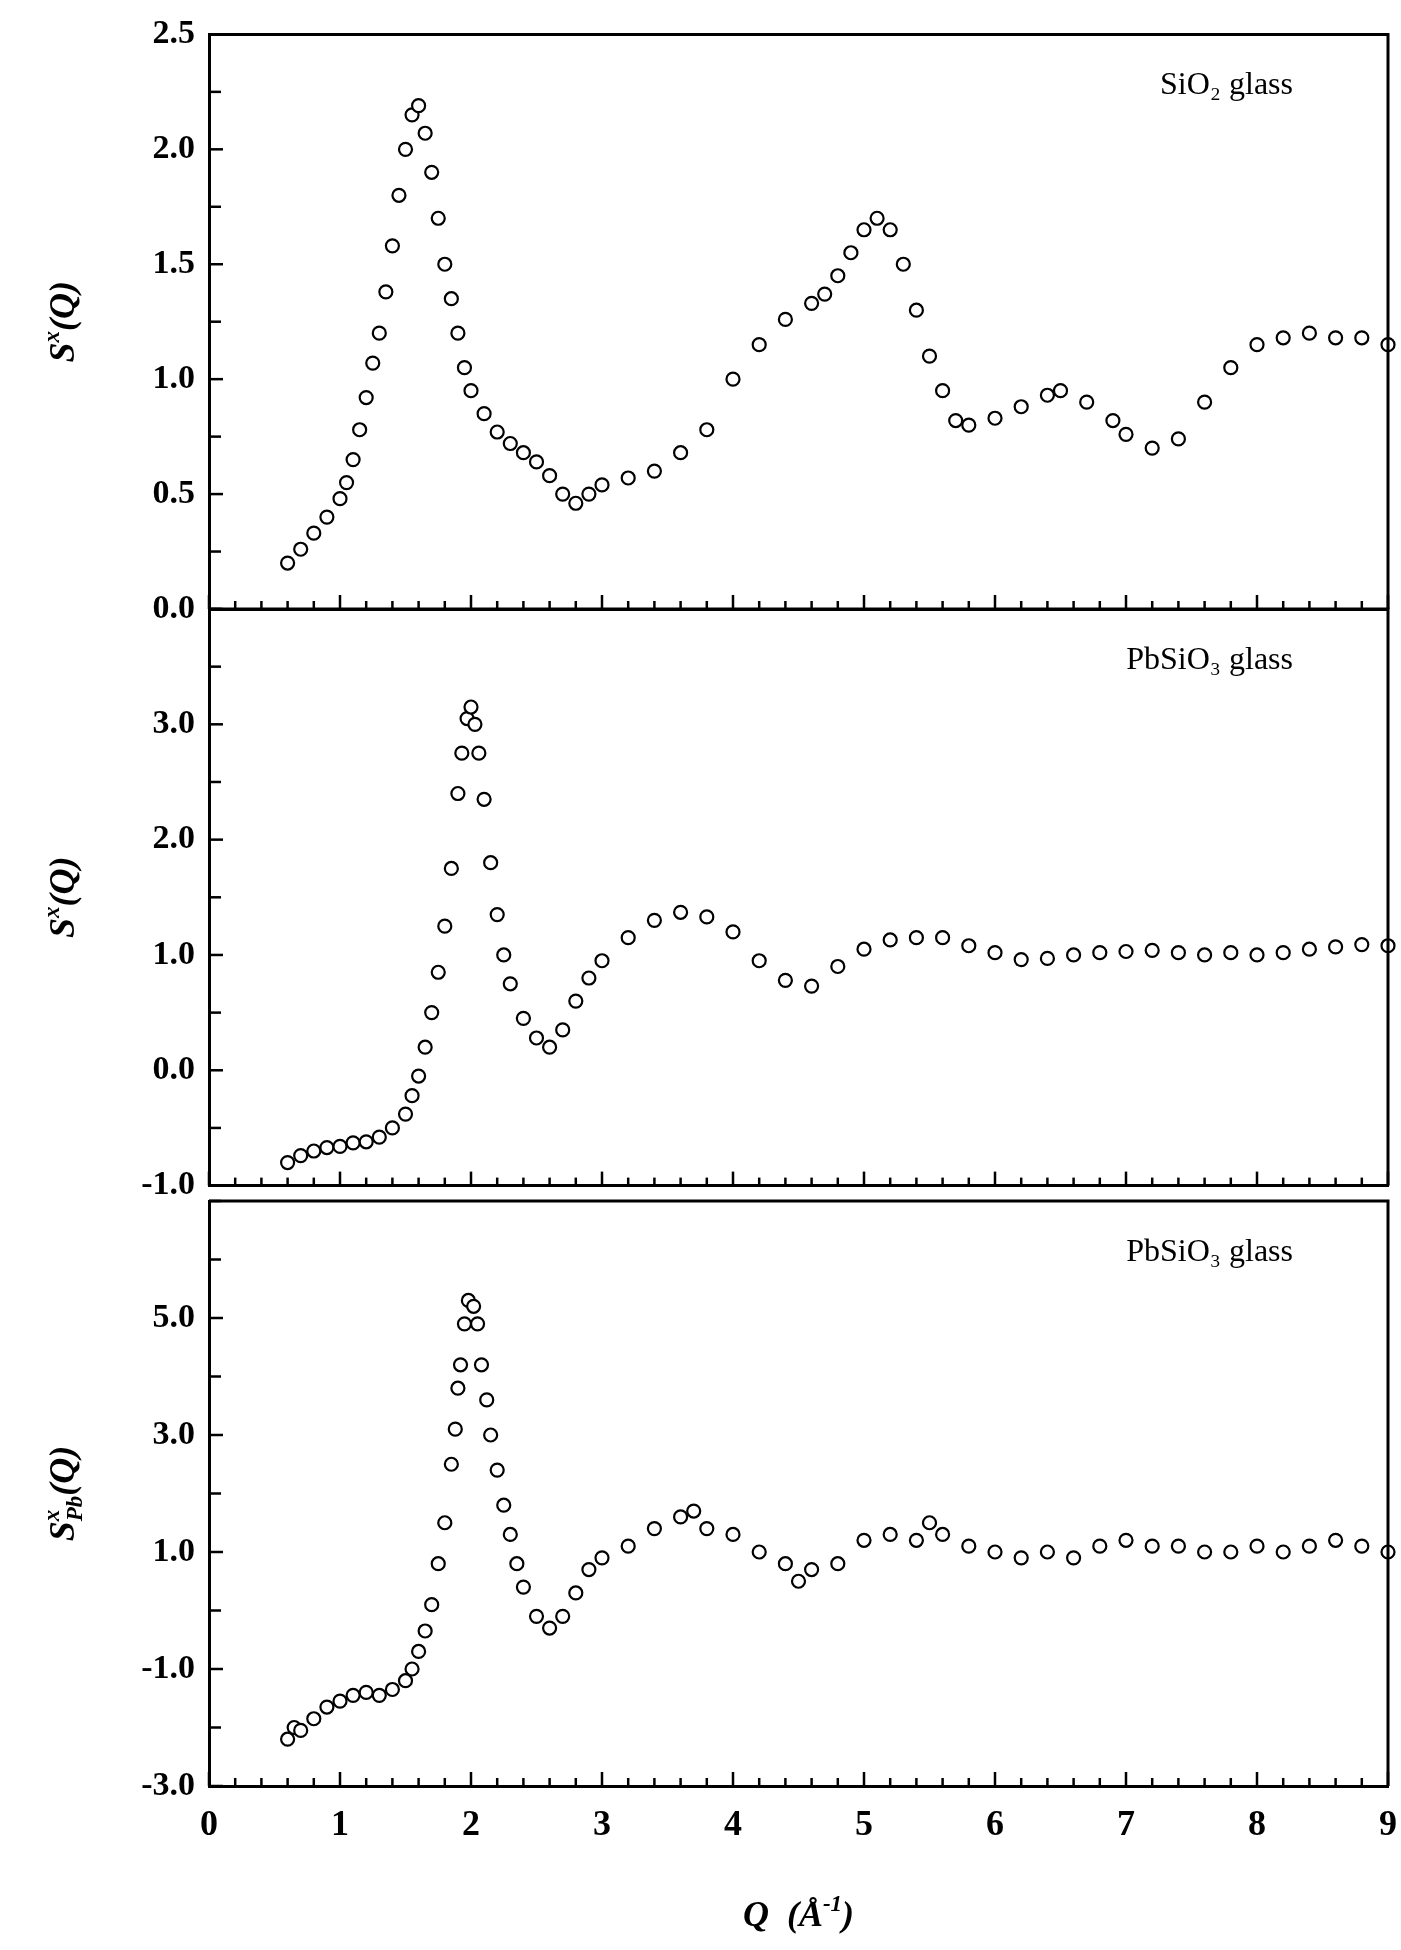  What do you see at coordinates (62, 1493) in the screenshot?
I see `y-axis-title: SxPb(Q)` at bounding box center [62, 1493].